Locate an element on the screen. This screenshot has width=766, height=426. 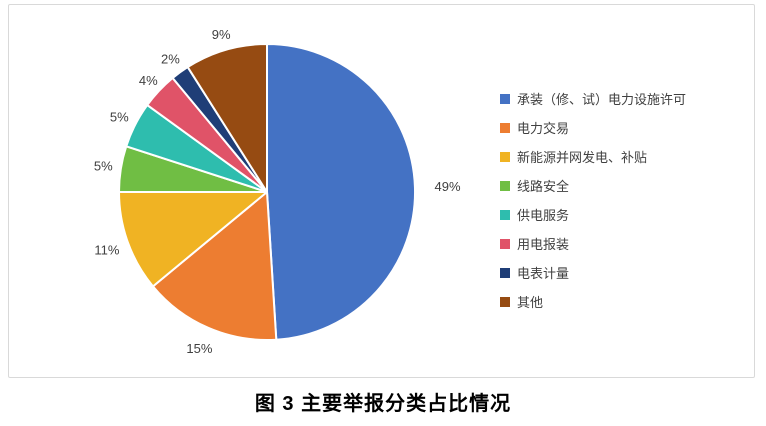
legend-item-label: 承装（修、试）电力设施许可 is located at coordinates (602, 99).